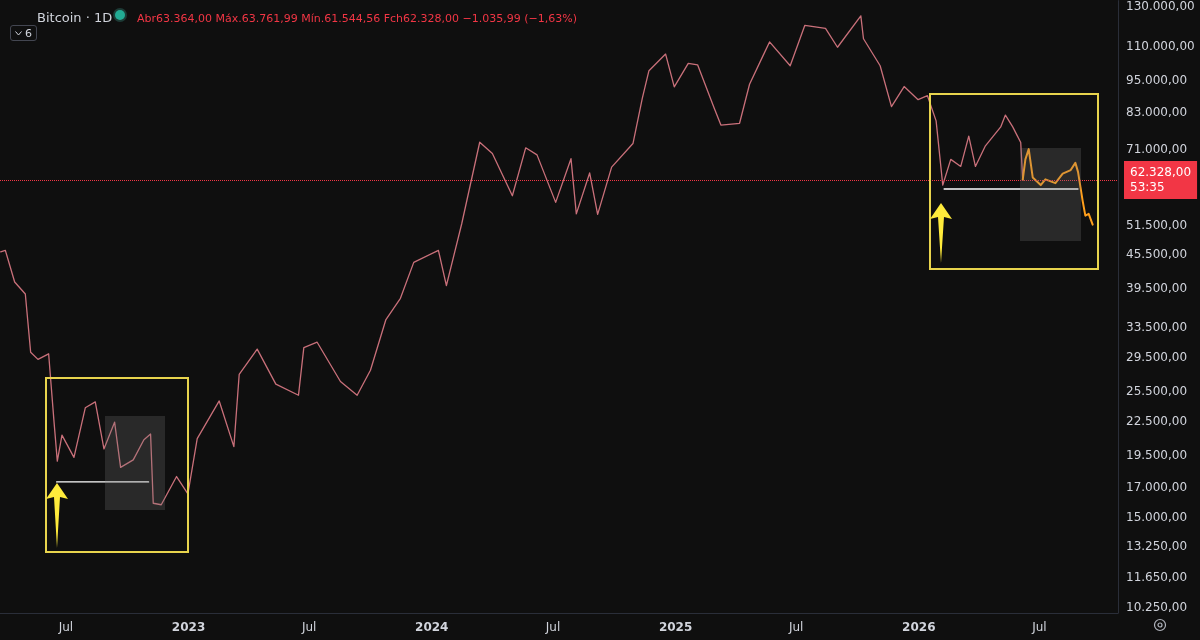  What do you see at coordinates (1157, 421) in the screenshot?
I see `y-tick-label: 22.500,00` at bounding box center [1157, 421].